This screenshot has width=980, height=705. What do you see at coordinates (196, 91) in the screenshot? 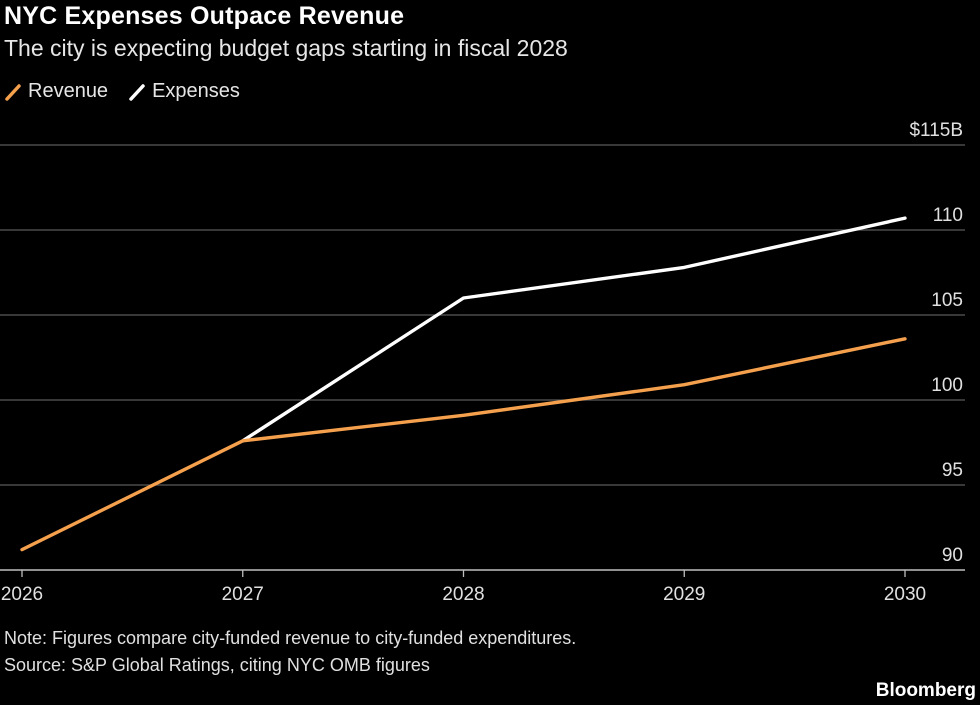
I see `legend-label-expenses: Expenses` at bounding box center [196, 91].